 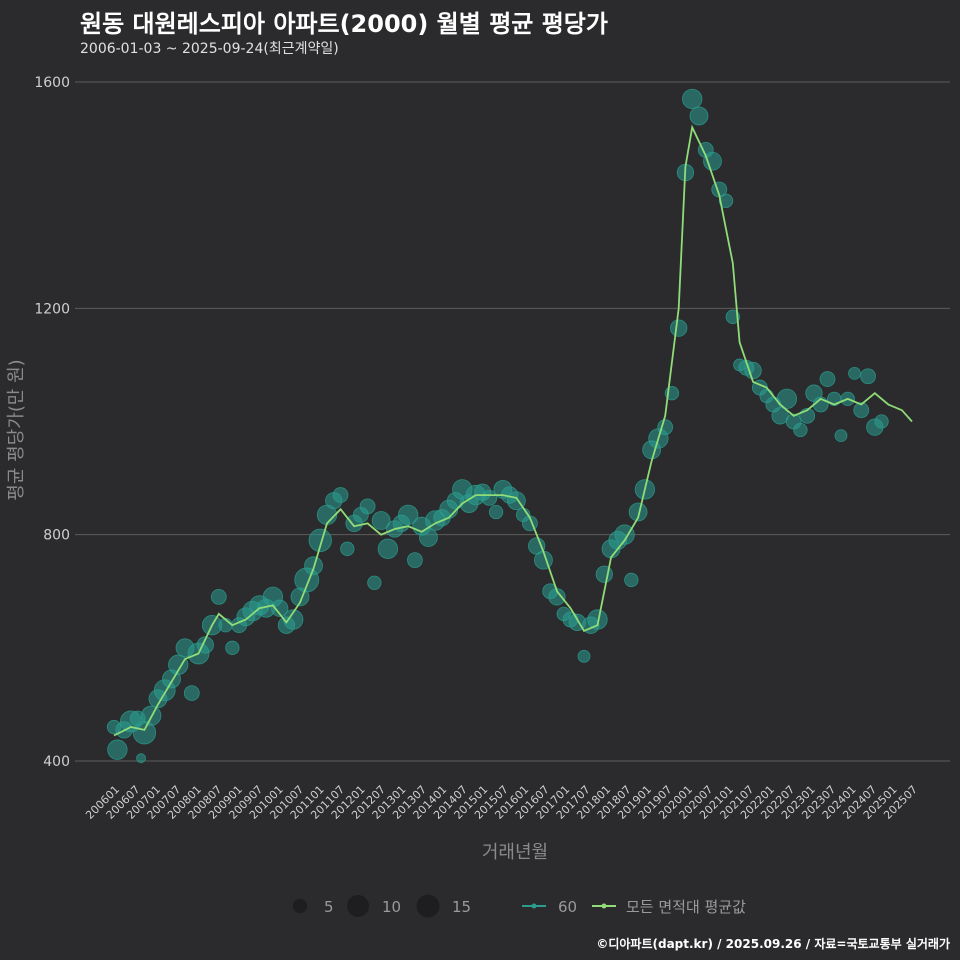 What do you see at coordinates (567, 907) in the screenshot?
I see `legend-series-60-label: 60` at bounding box center [567, 907].